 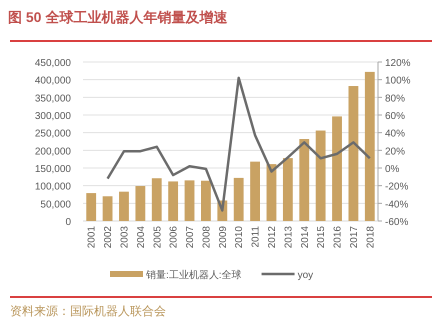 I want to click on legend-label: yoy, so click(x=306, y=275).